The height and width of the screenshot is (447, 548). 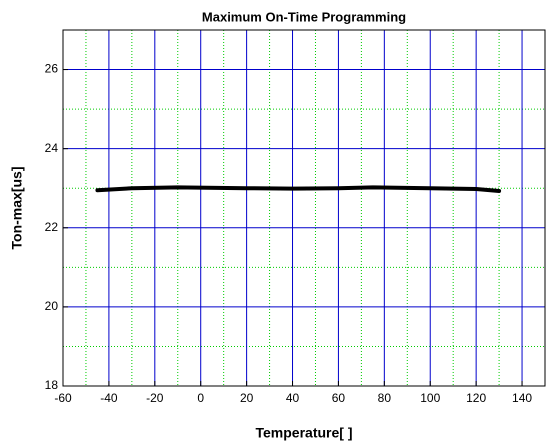 I want to click on y-tick-label: 20, so click(x=52, y=306).